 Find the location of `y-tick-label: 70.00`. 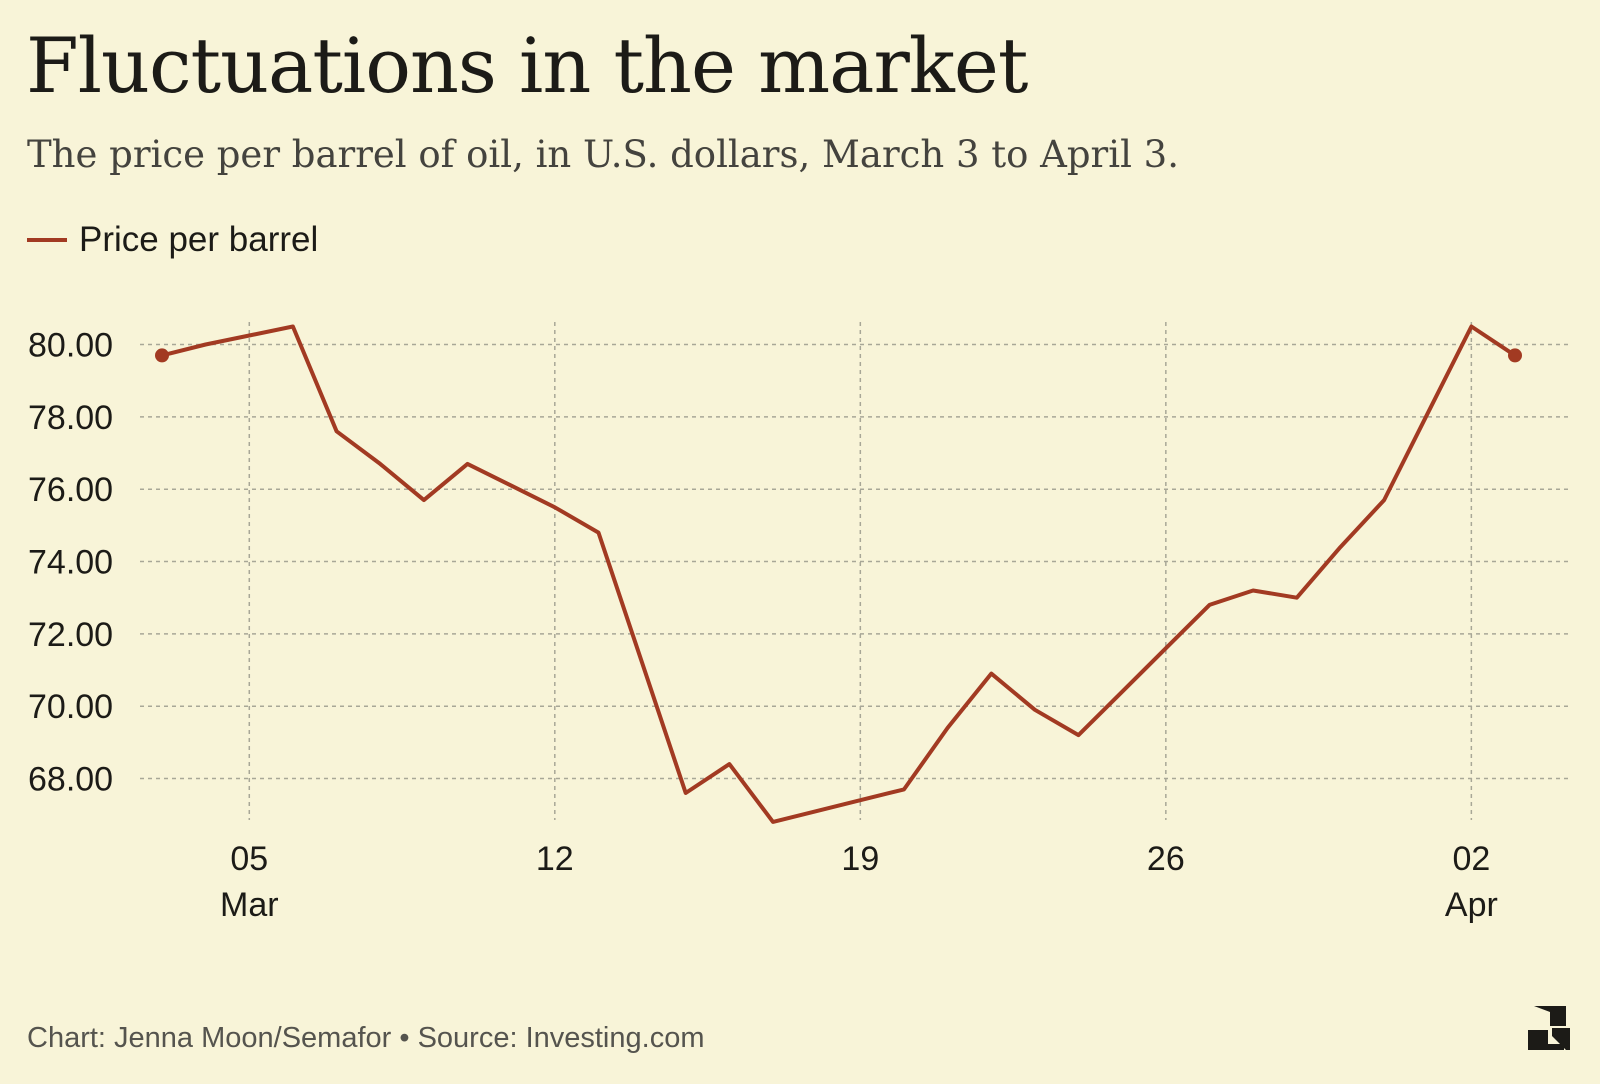

y-tick-label: 70.00 is located at coordinates (70, 707).